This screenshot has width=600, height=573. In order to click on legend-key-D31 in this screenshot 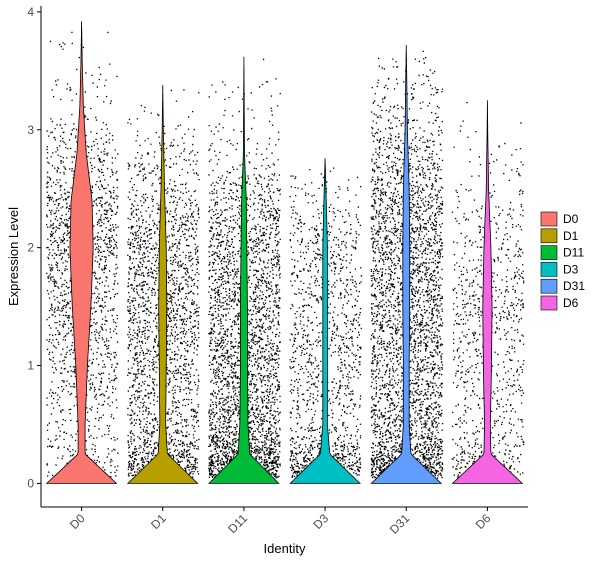, I will do `click(549, 286)`.